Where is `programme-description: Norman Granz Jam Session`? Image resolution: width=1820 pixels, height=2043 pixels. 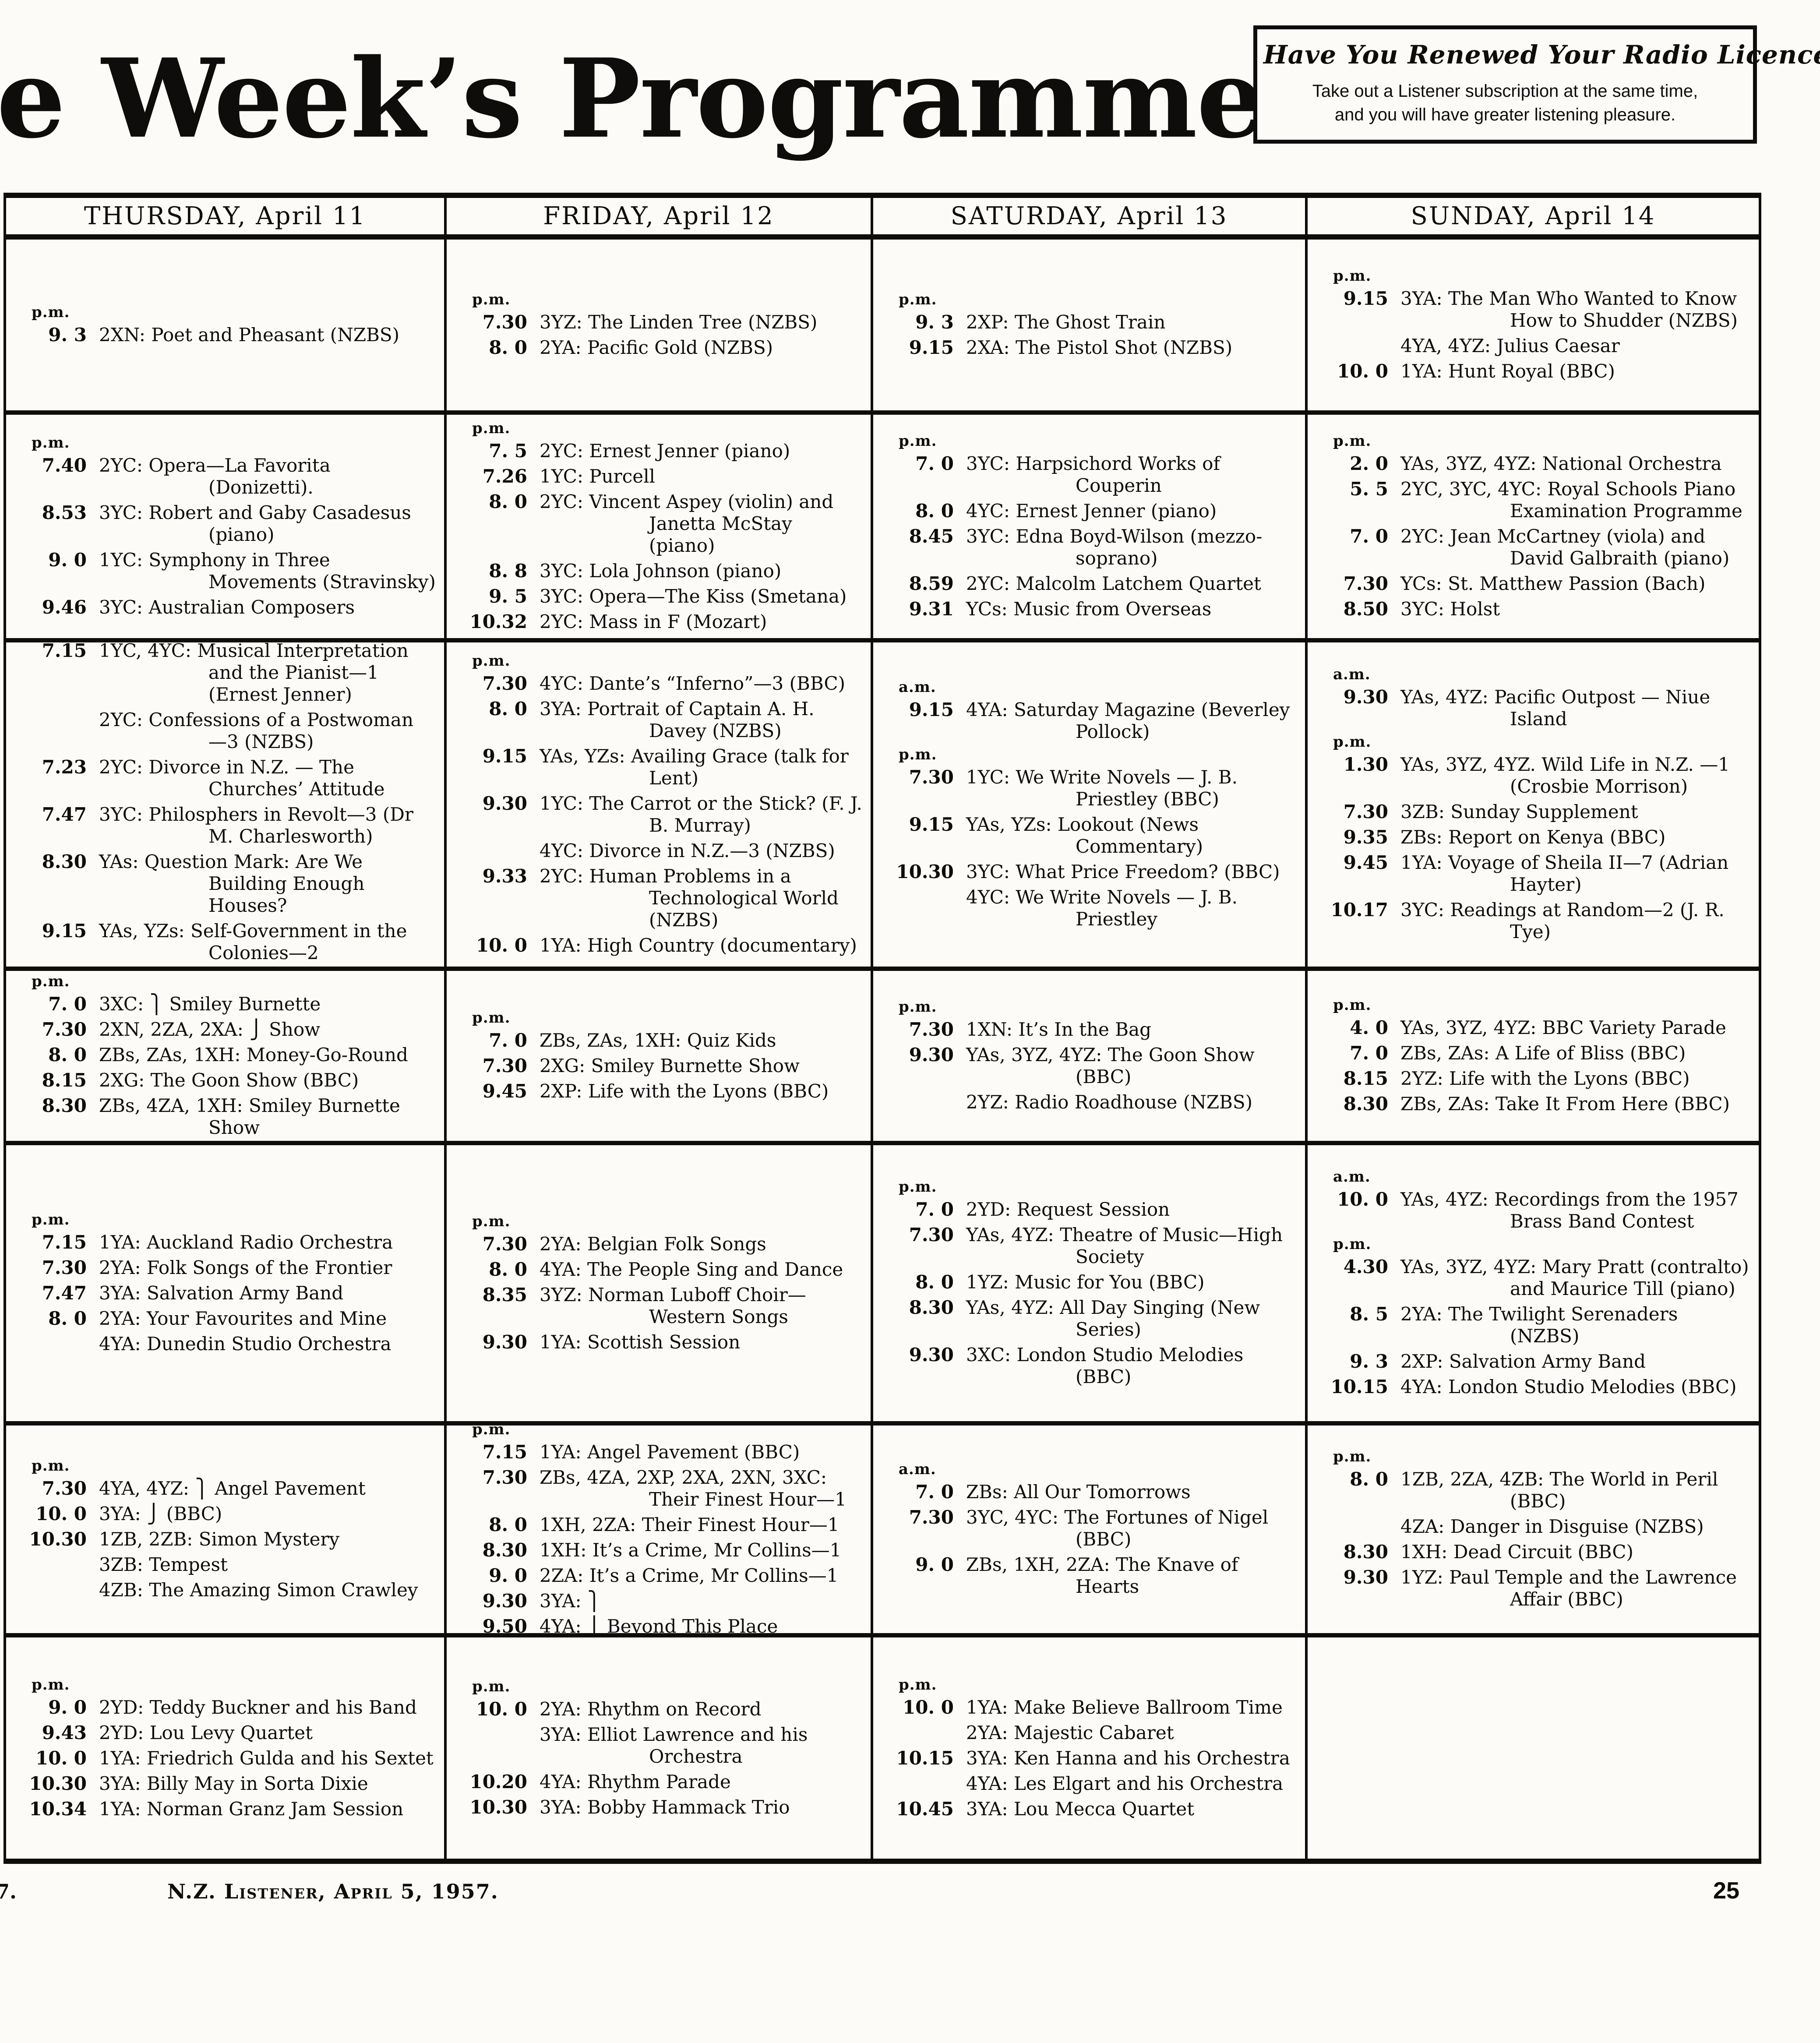 programme-description: Norman Granz Jam Session is located at coordinates (272, 1809).